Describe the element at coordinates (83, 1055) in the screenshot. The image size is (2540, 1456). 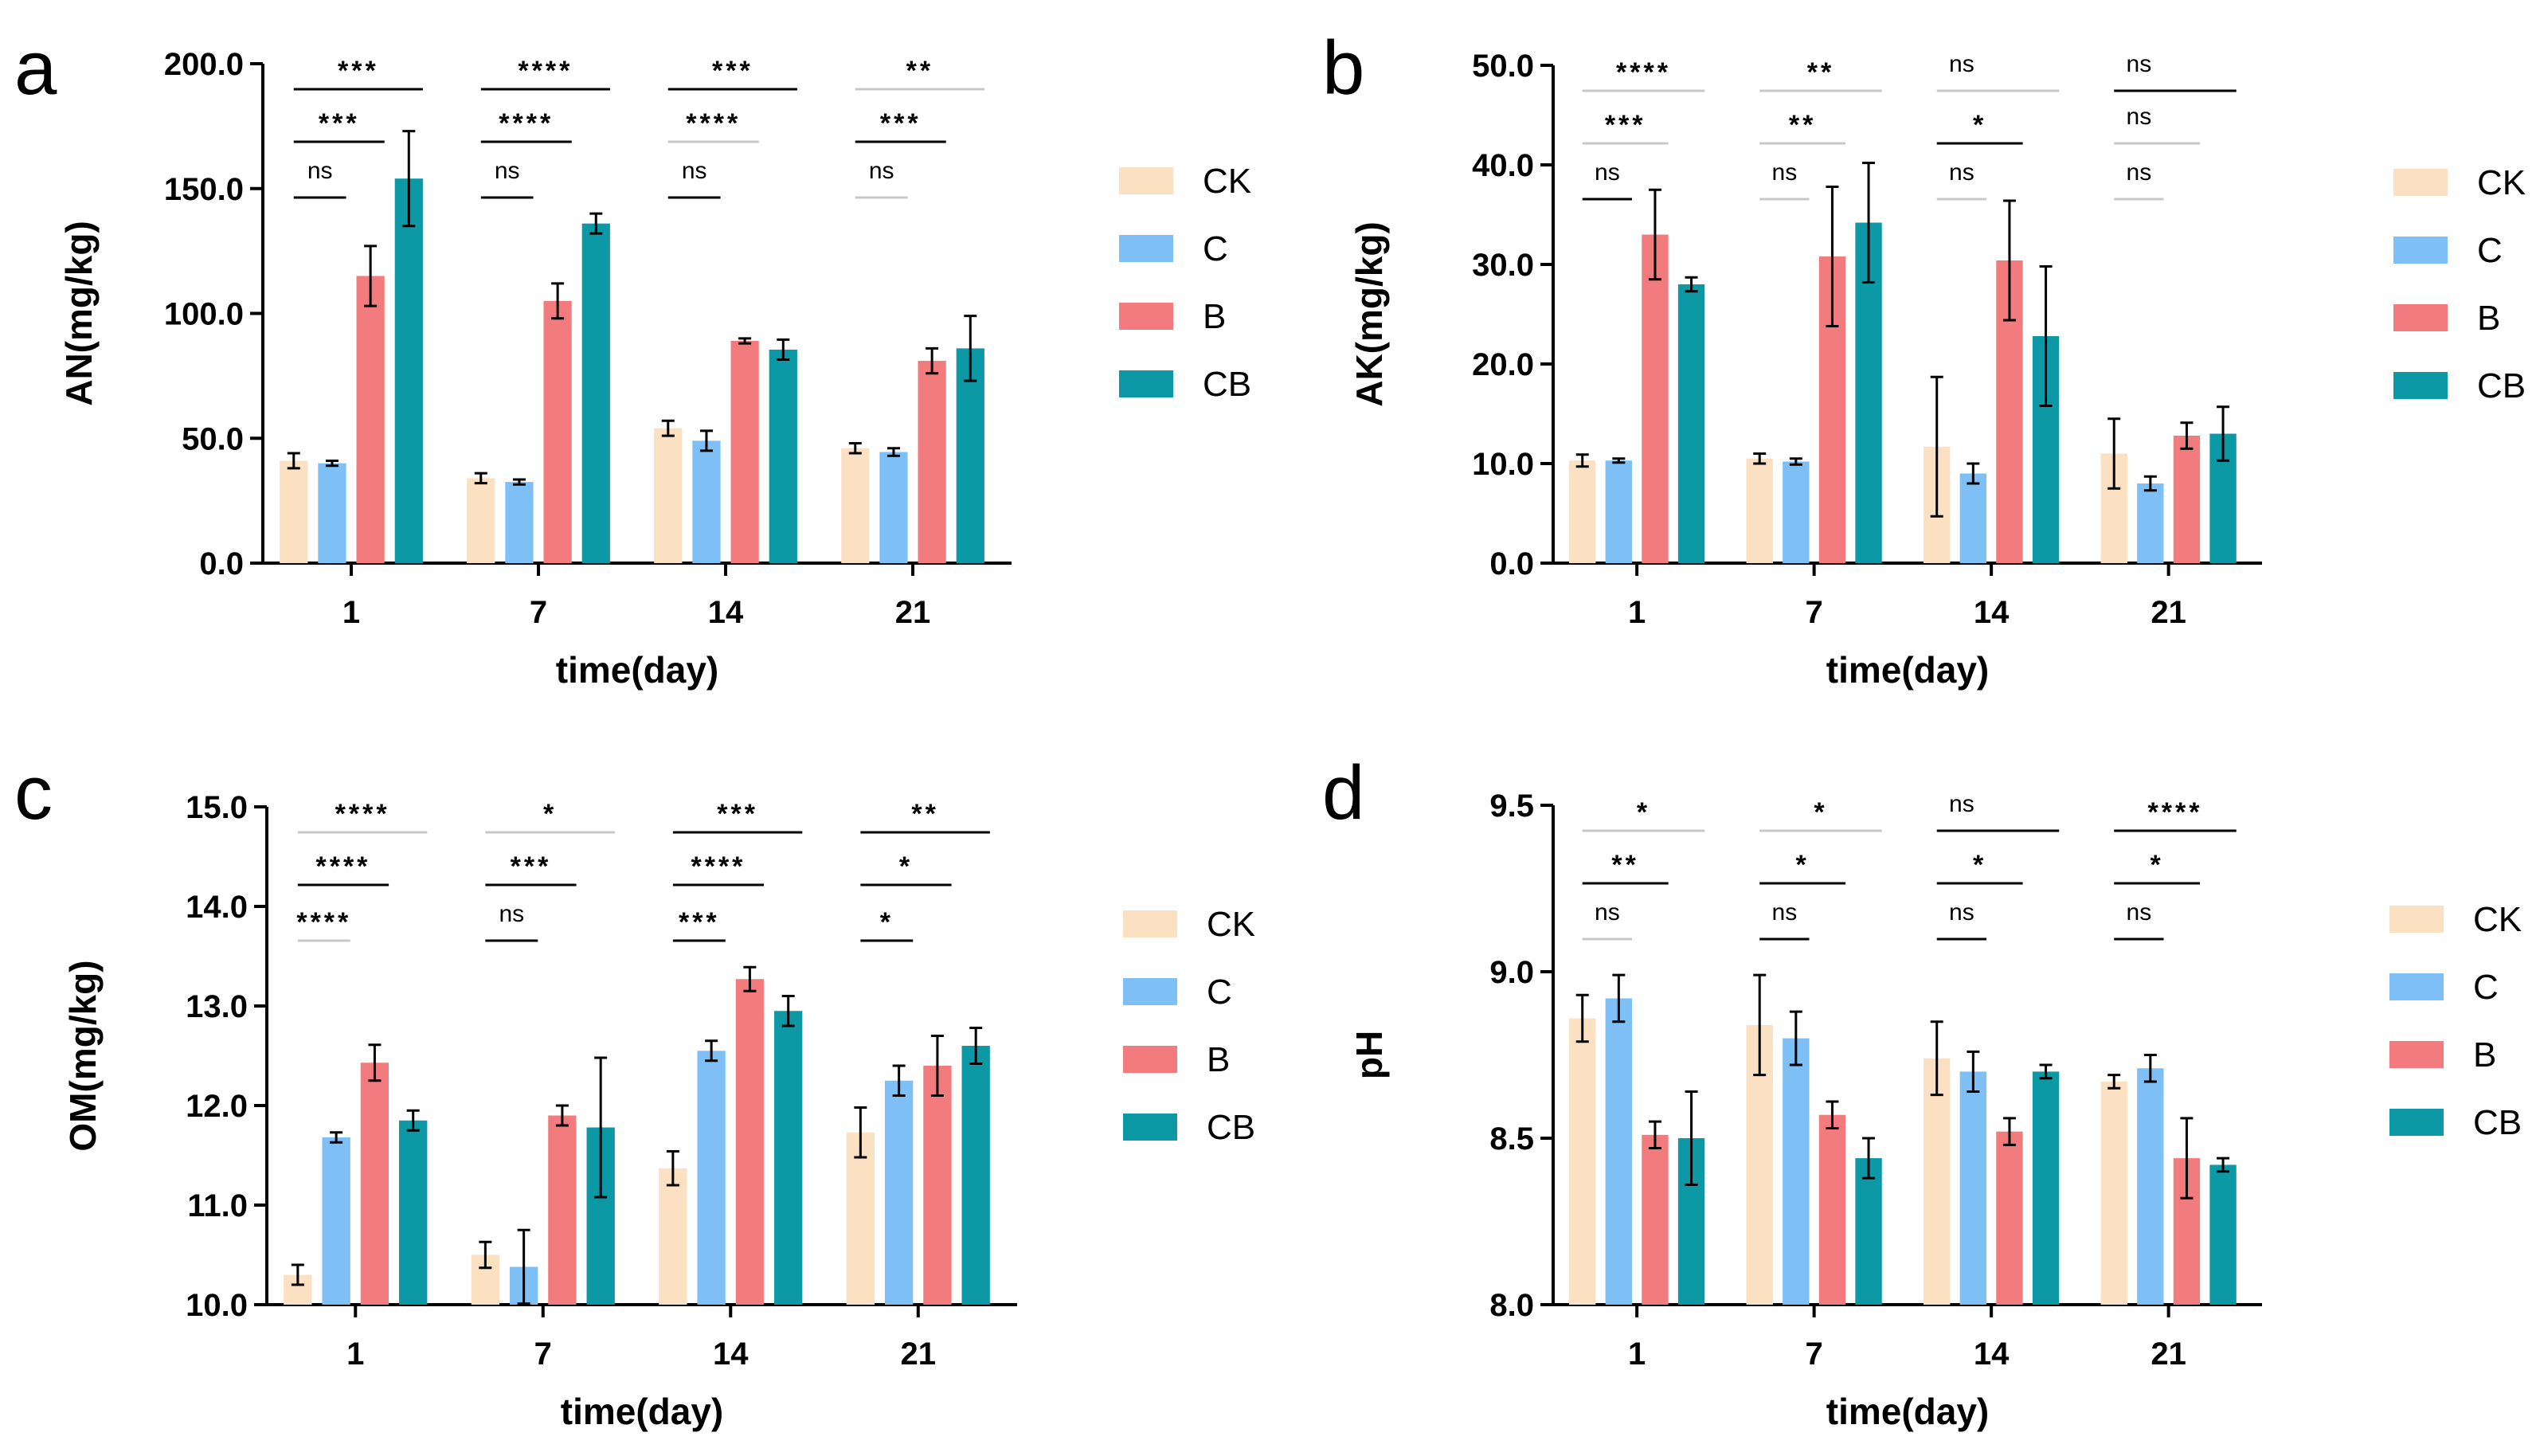
I see `y-axis-title: OM(mg/kg)` at that location.